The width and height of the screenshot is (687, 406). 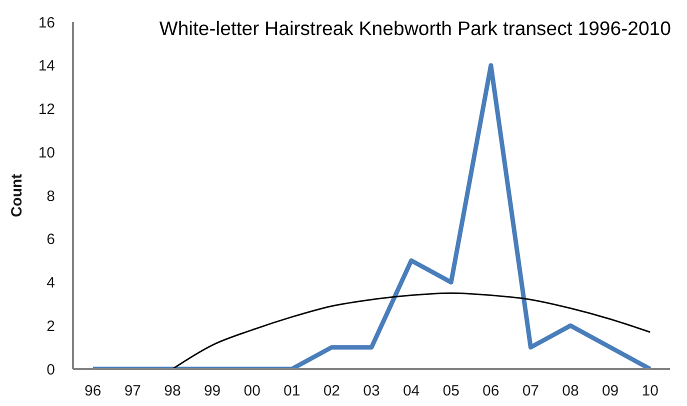 What do you see at coordinates (46, 109) in the screenshot?
I see `y-tick-label: 12` at bounding box center [46, 109].